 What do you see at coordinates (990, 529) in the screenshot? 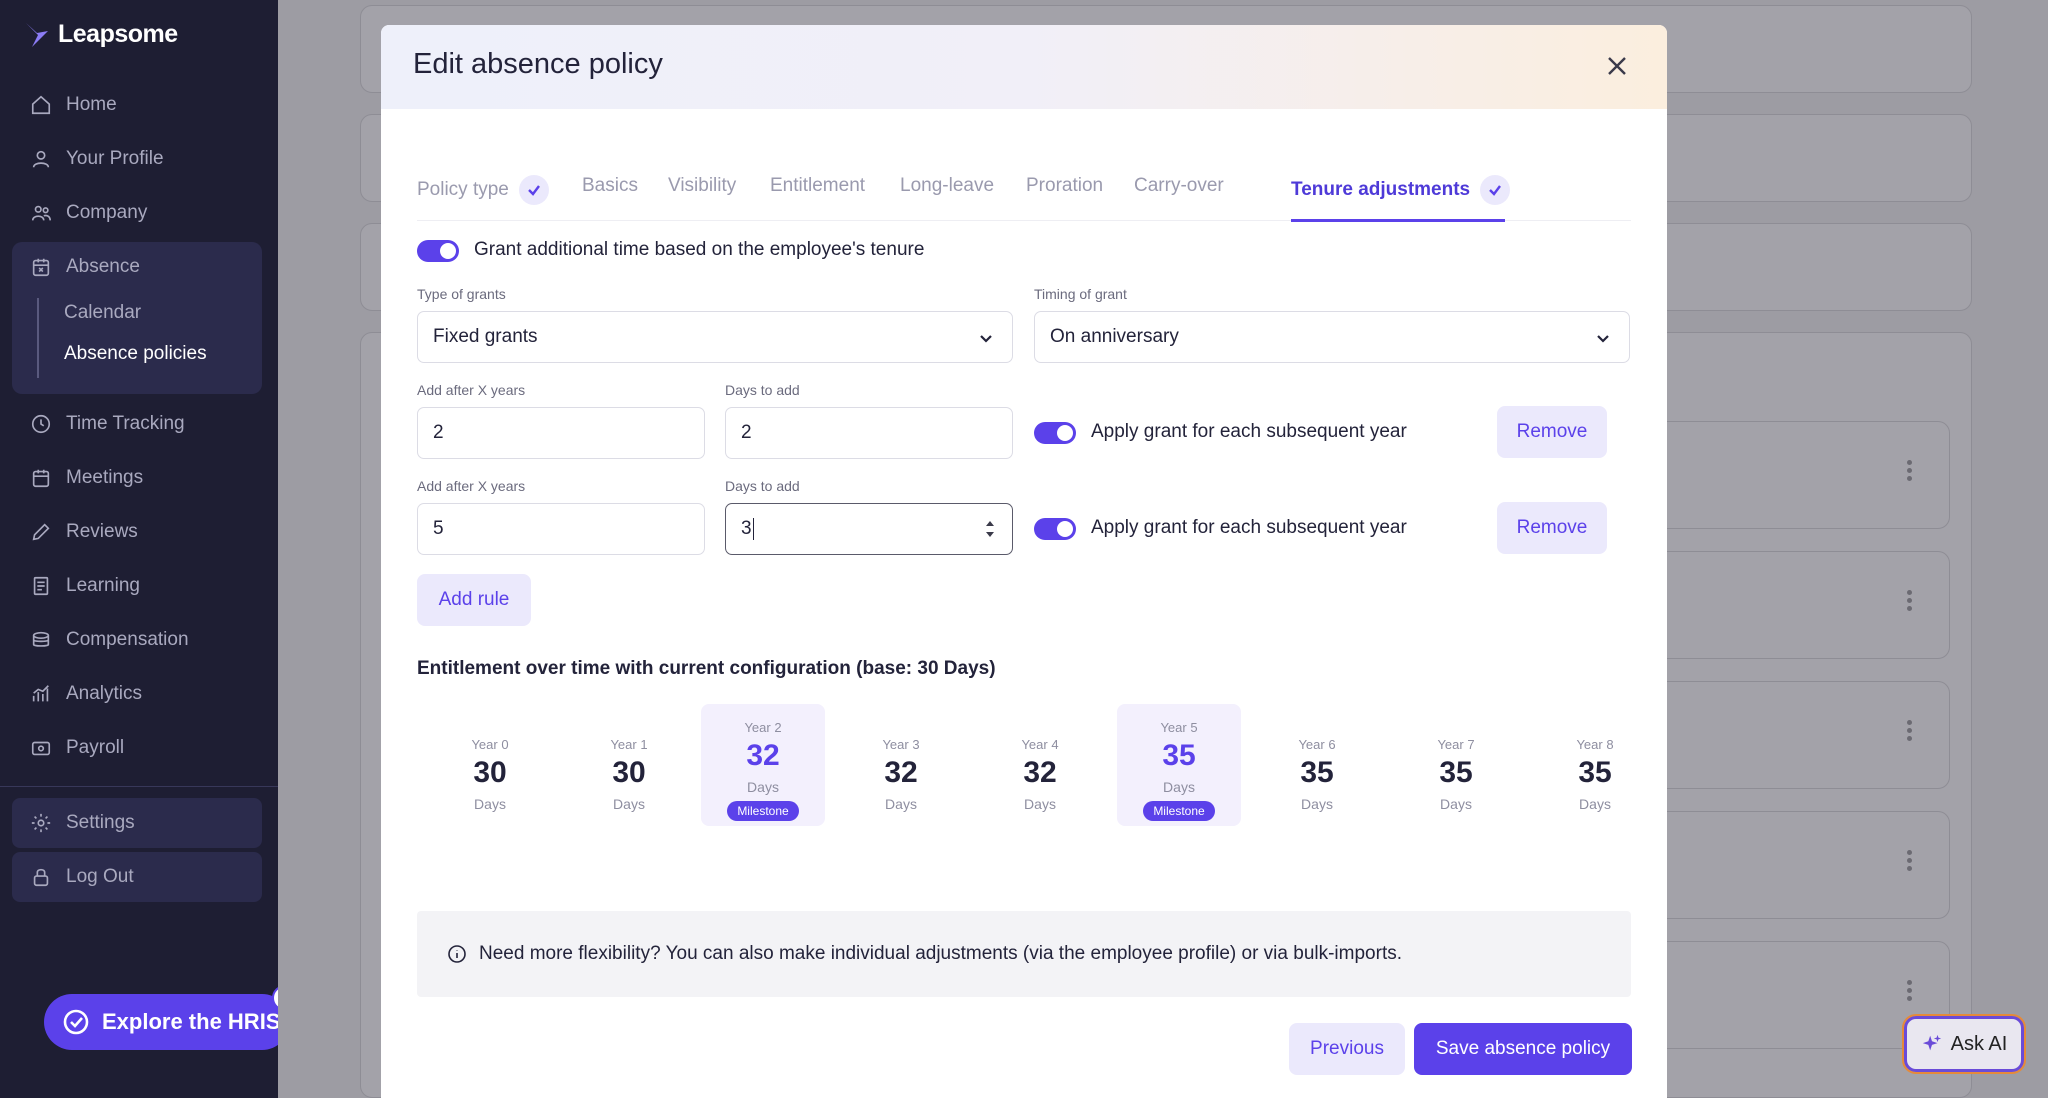
I see `number-stepper-icon` at bounding box center [990, 529].